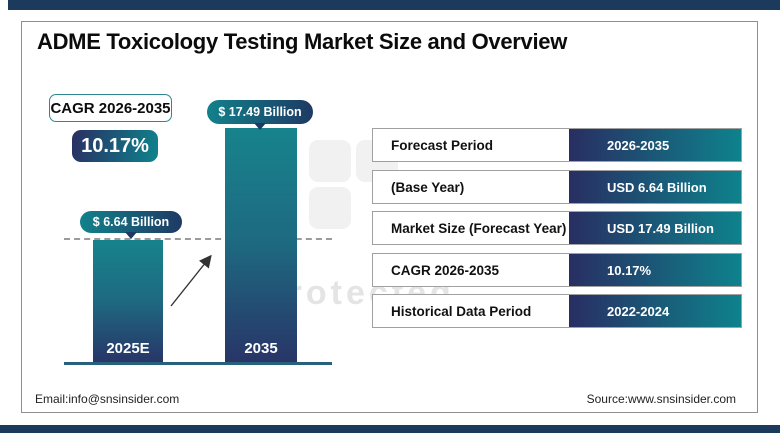 The width and height of the screenshot is (780, 433). I want to click on row-label: Forecast Period, so click(442, 145).